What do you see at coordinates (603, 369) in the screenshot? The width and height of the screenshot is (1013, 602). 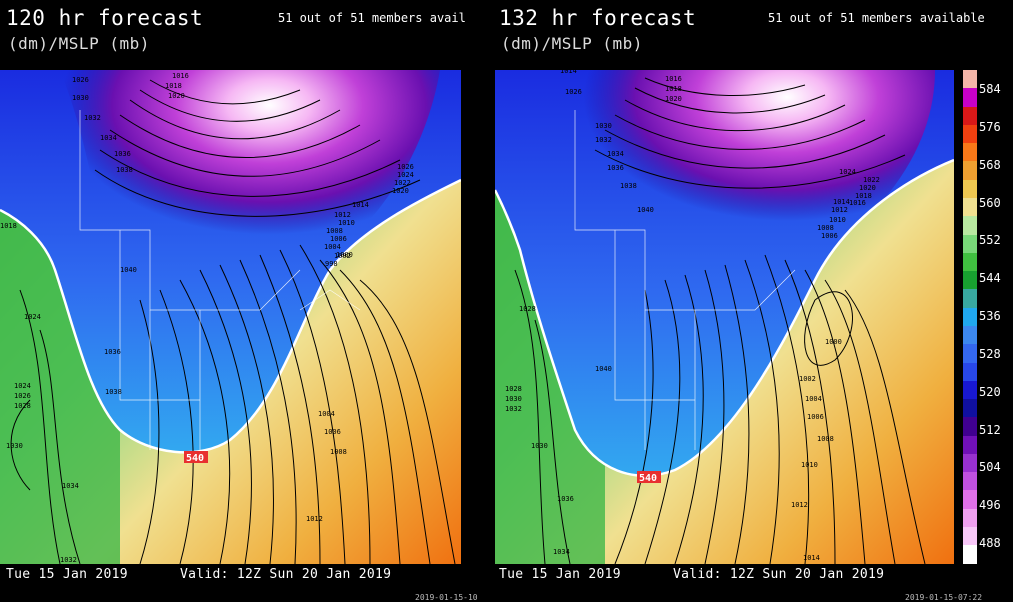 I see `isobar-label: 1040` at bounding box center [603, 369].